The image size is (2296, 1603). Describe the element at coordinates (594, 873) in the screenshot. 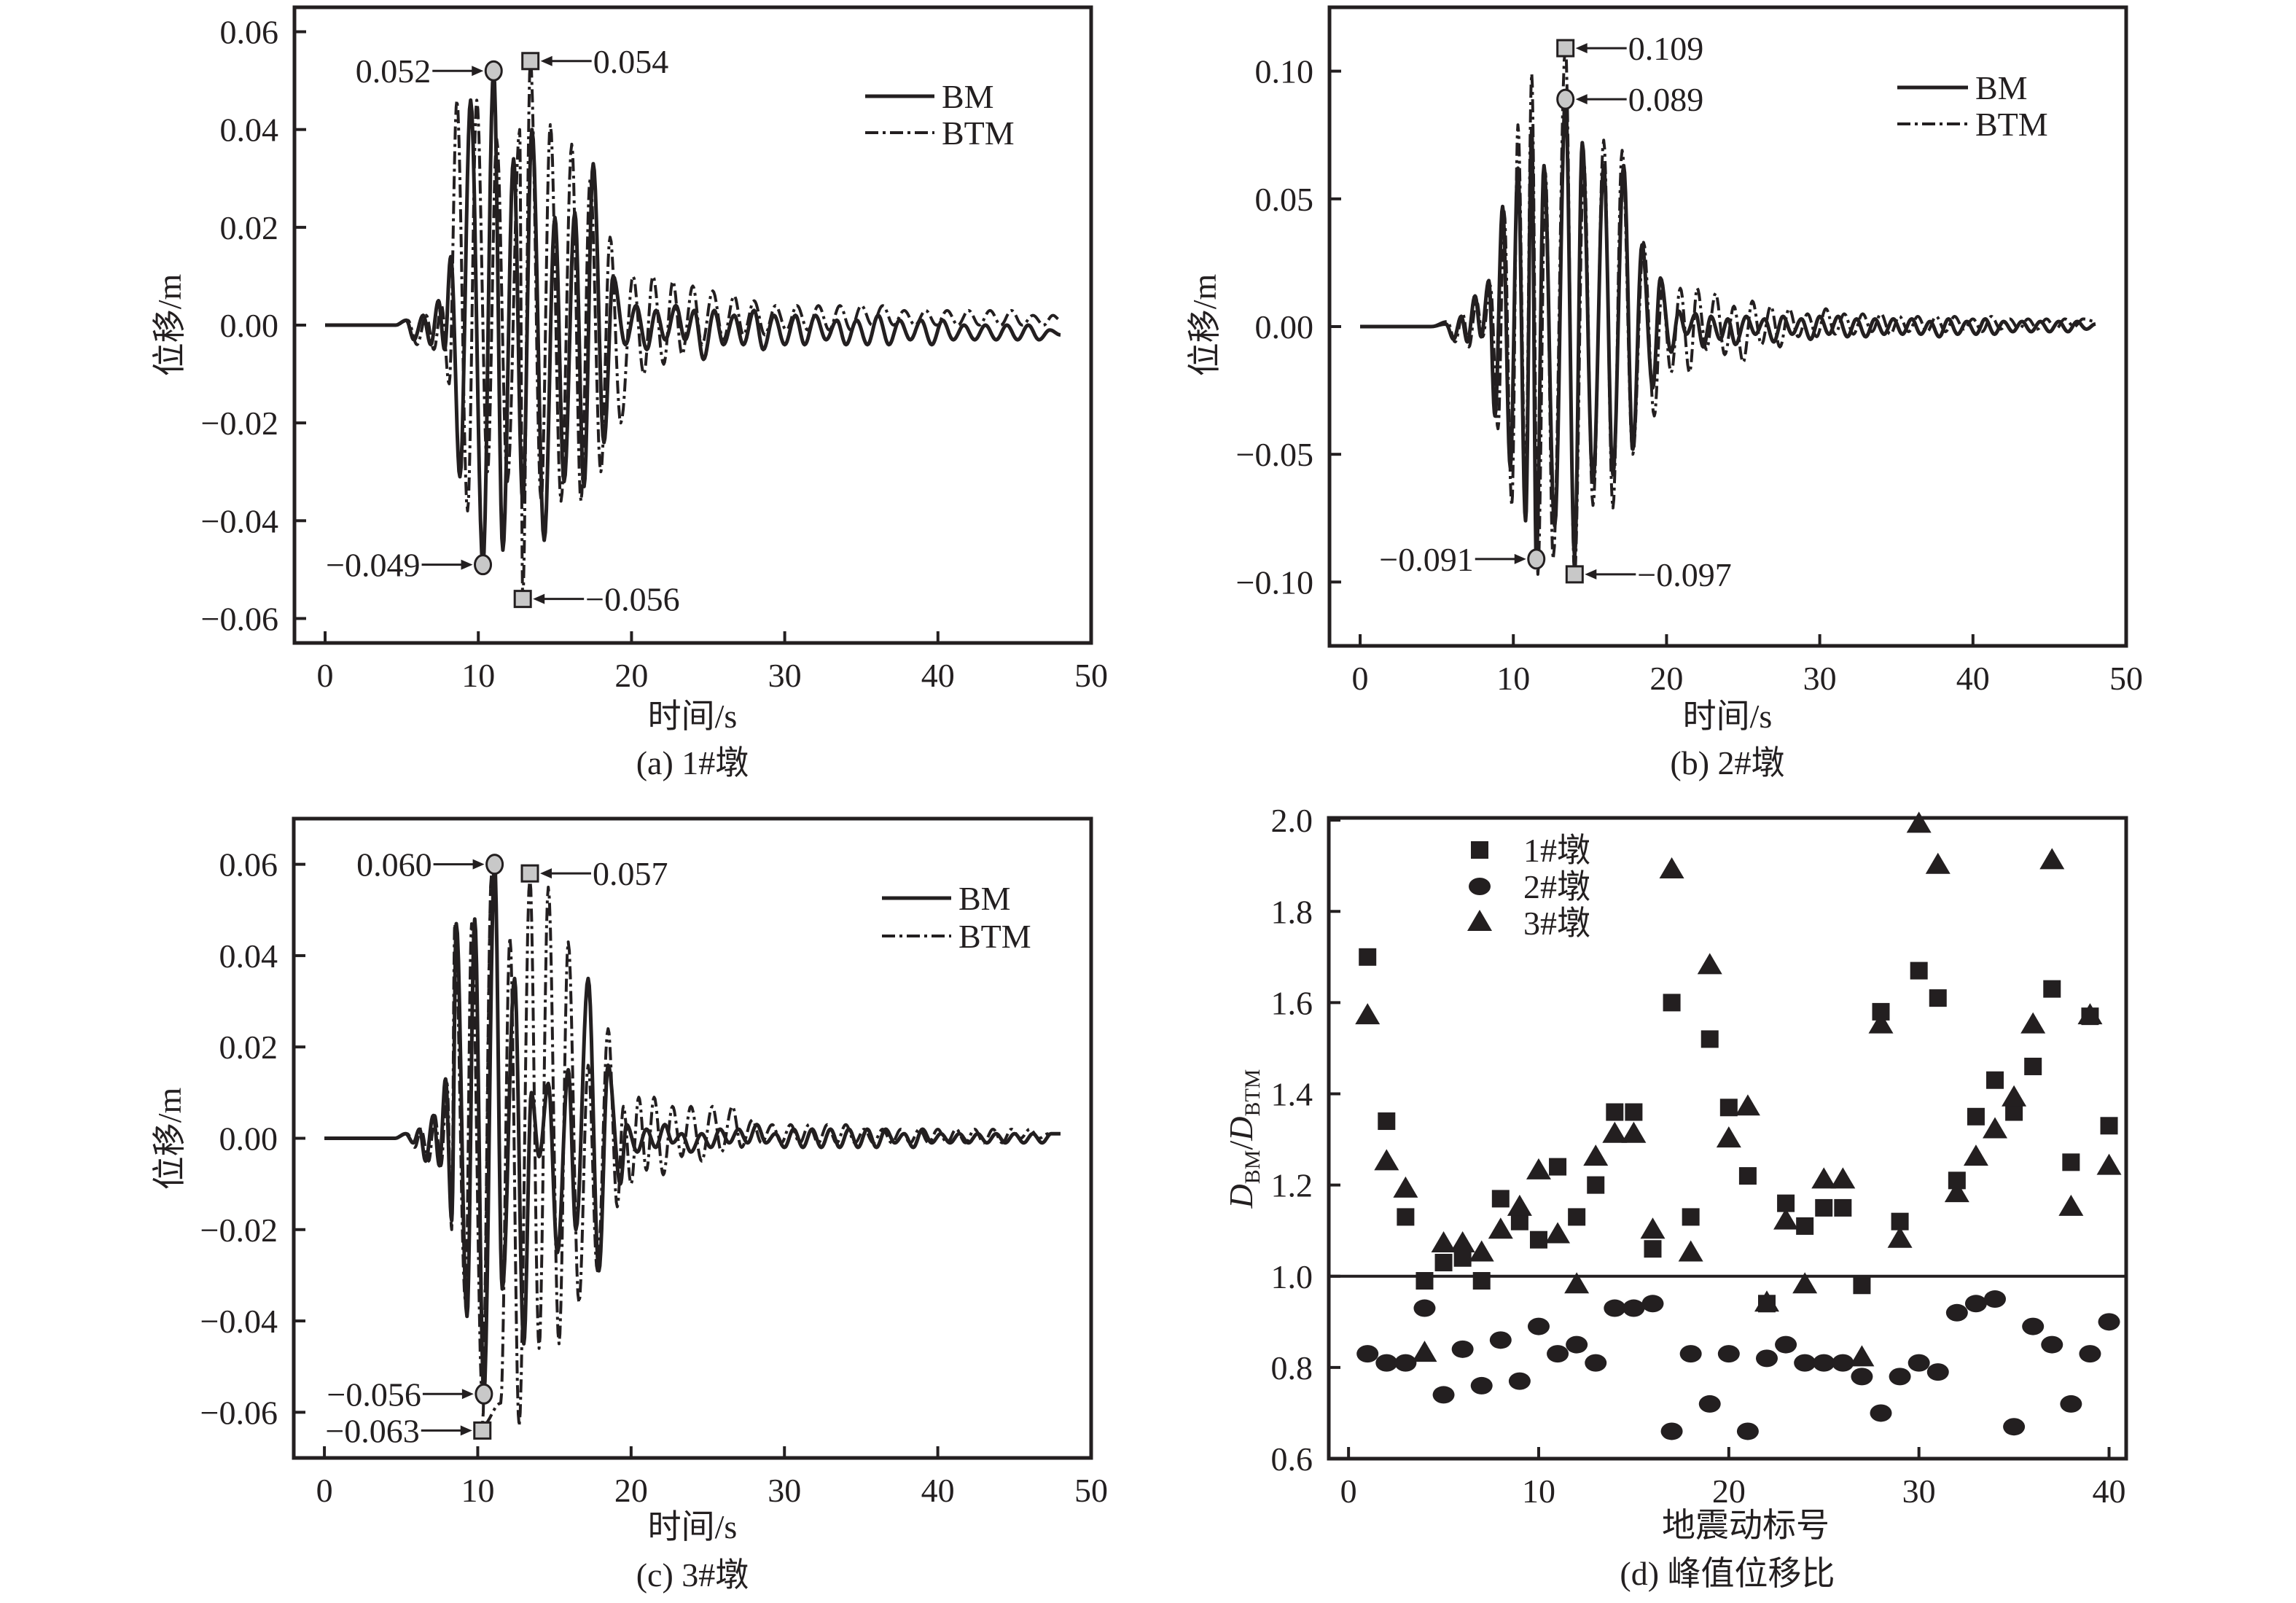

I see `c-peak-annotation: 0.057` at that location.